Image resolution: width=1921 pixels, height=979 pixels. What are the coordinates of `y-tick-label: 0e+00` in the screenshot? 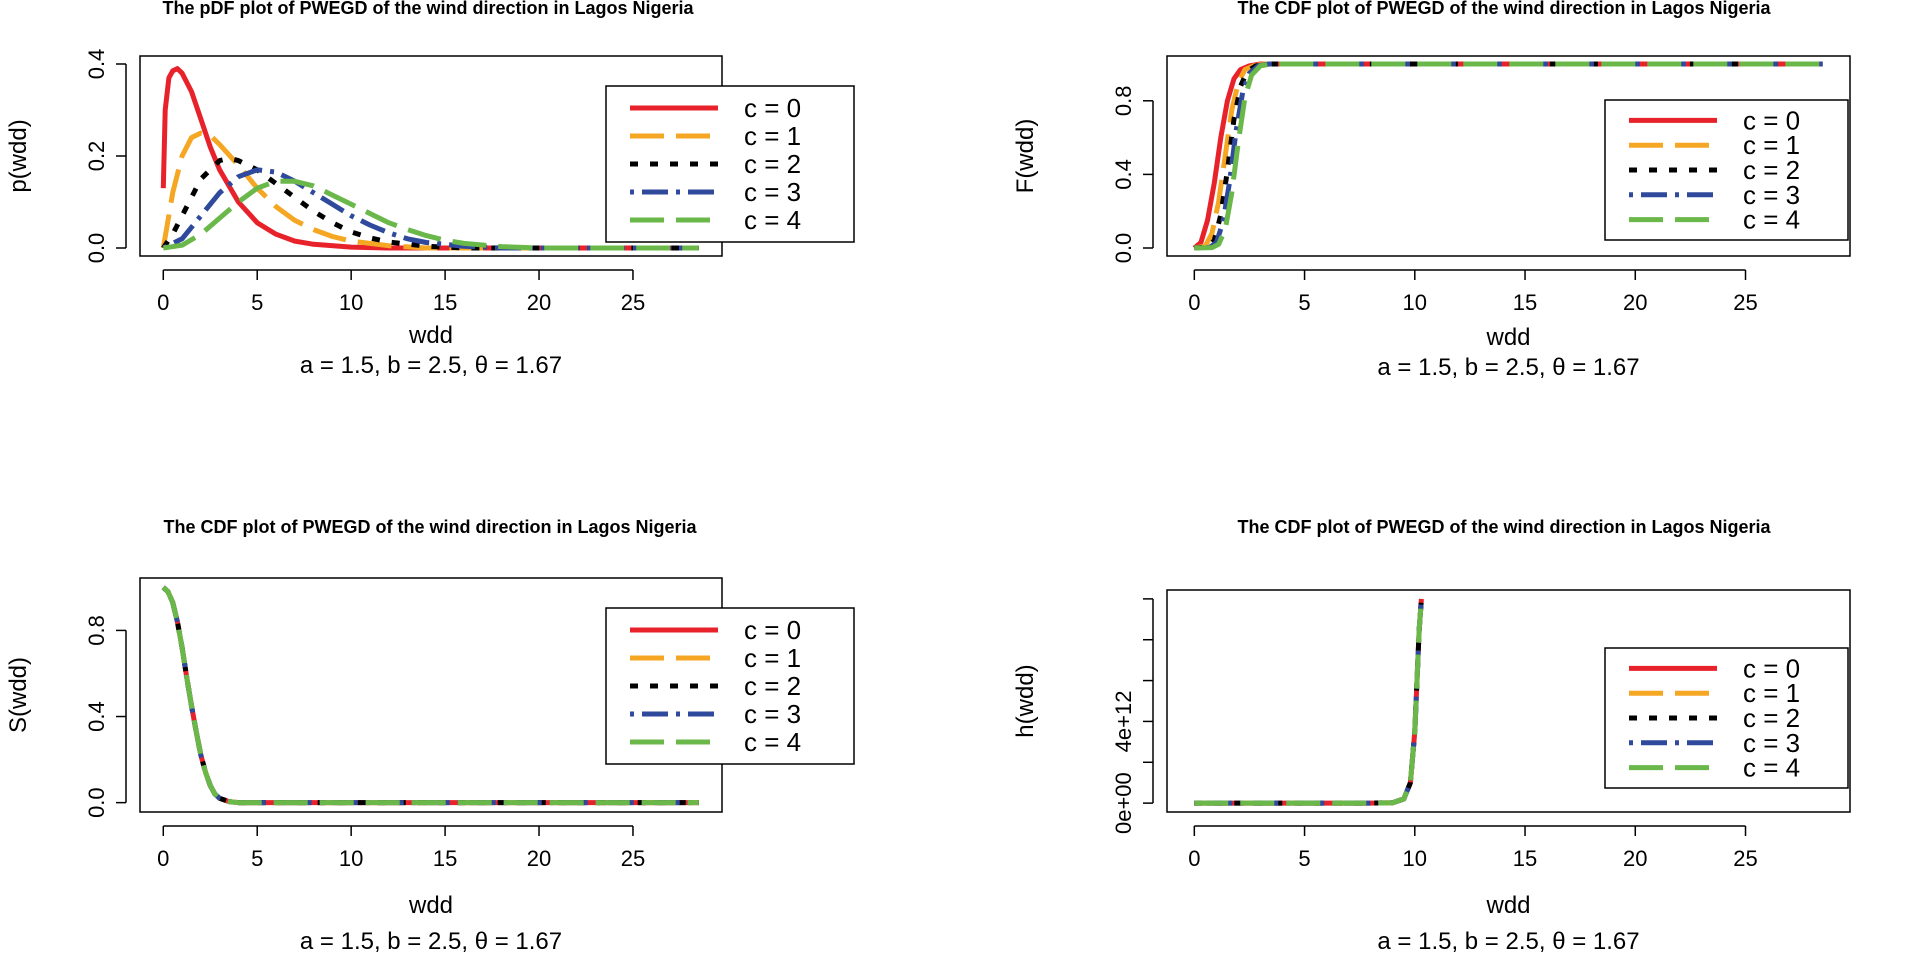 It's located at (1123, 803).